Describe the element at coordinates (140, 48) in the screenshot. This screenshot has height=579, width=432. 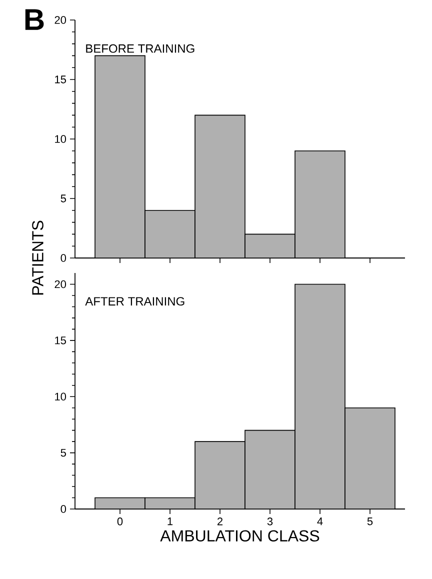
I see `text: BEFORE TRAINING` at that location.